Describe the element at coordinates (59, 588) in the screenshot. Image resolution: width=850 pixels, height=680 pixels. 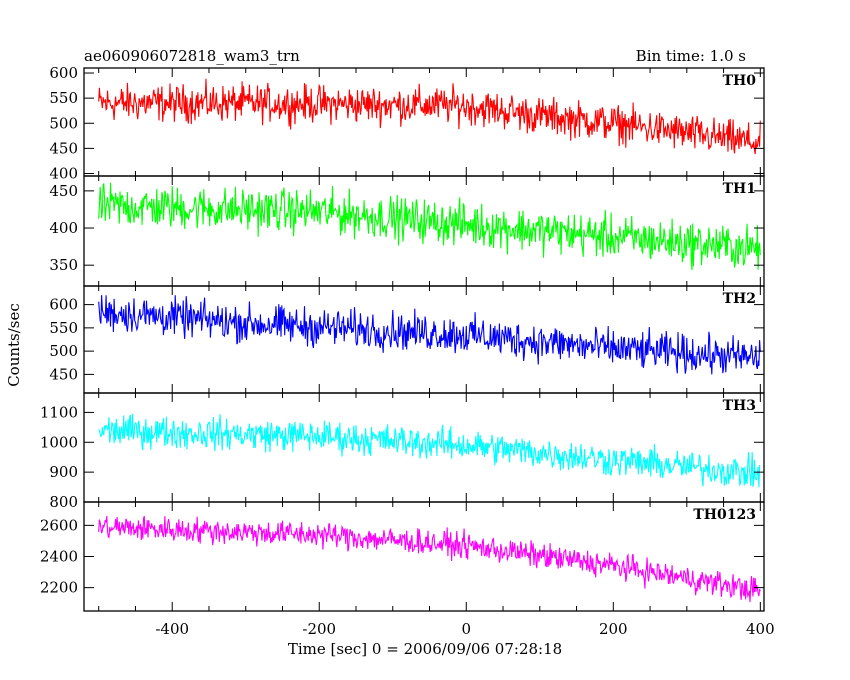
I see `y-tick-label: 2200` at that location.